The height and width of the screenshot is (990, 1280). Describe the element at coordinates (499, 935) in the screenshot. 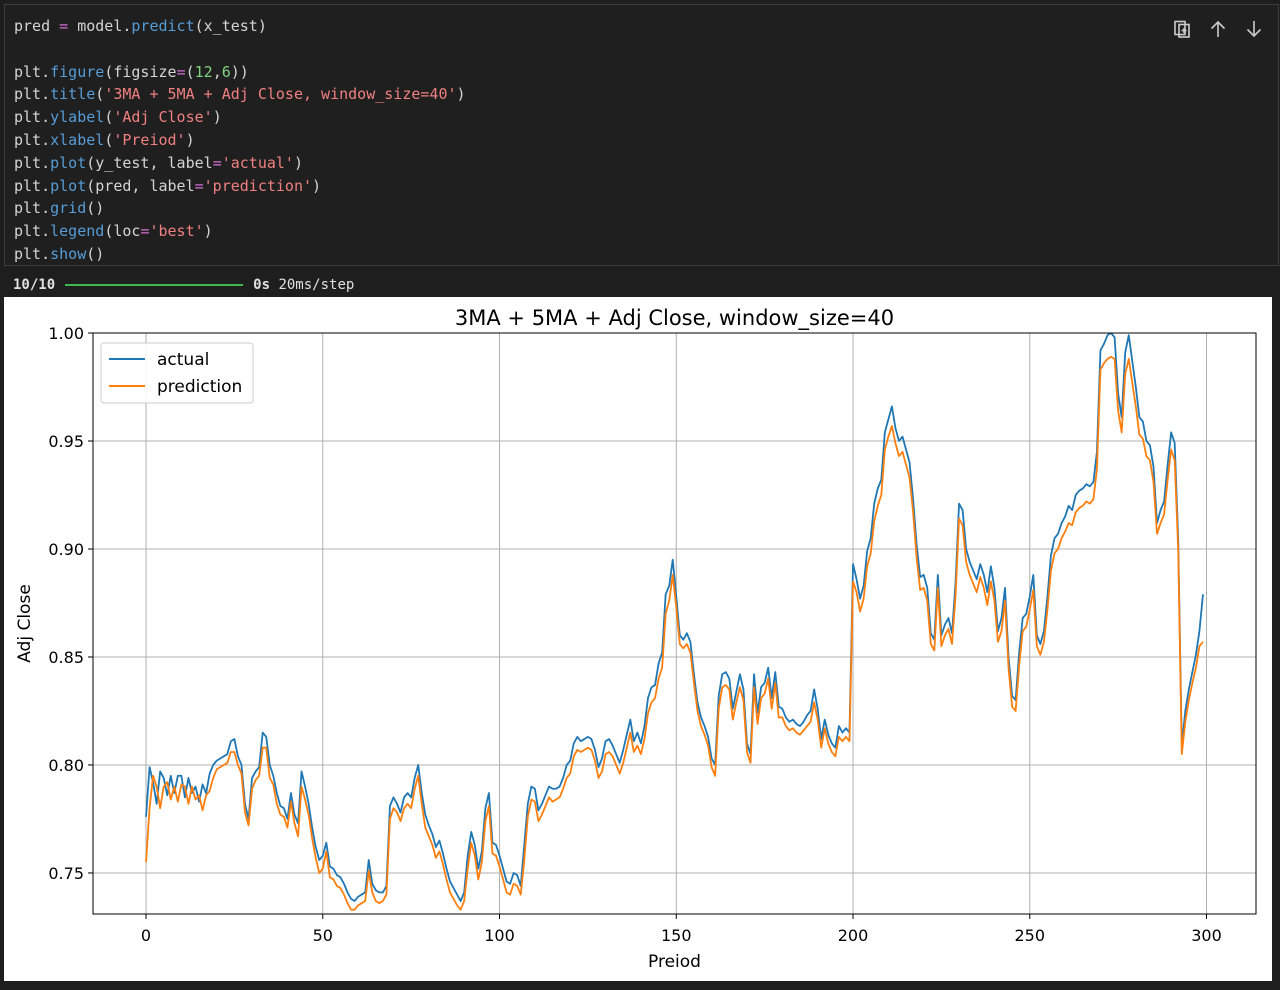

I see `x-tick-label: 100` at that location.